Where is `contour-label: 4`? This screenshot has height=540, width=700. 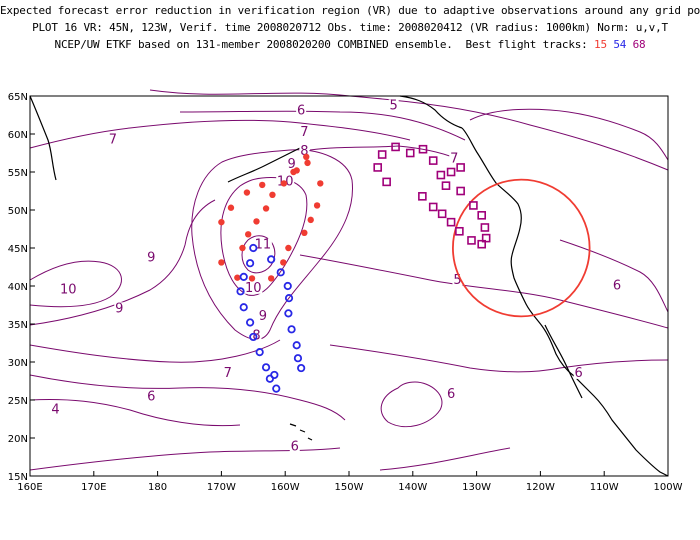
contour-label: 4 is located at coordinates (55, 409).